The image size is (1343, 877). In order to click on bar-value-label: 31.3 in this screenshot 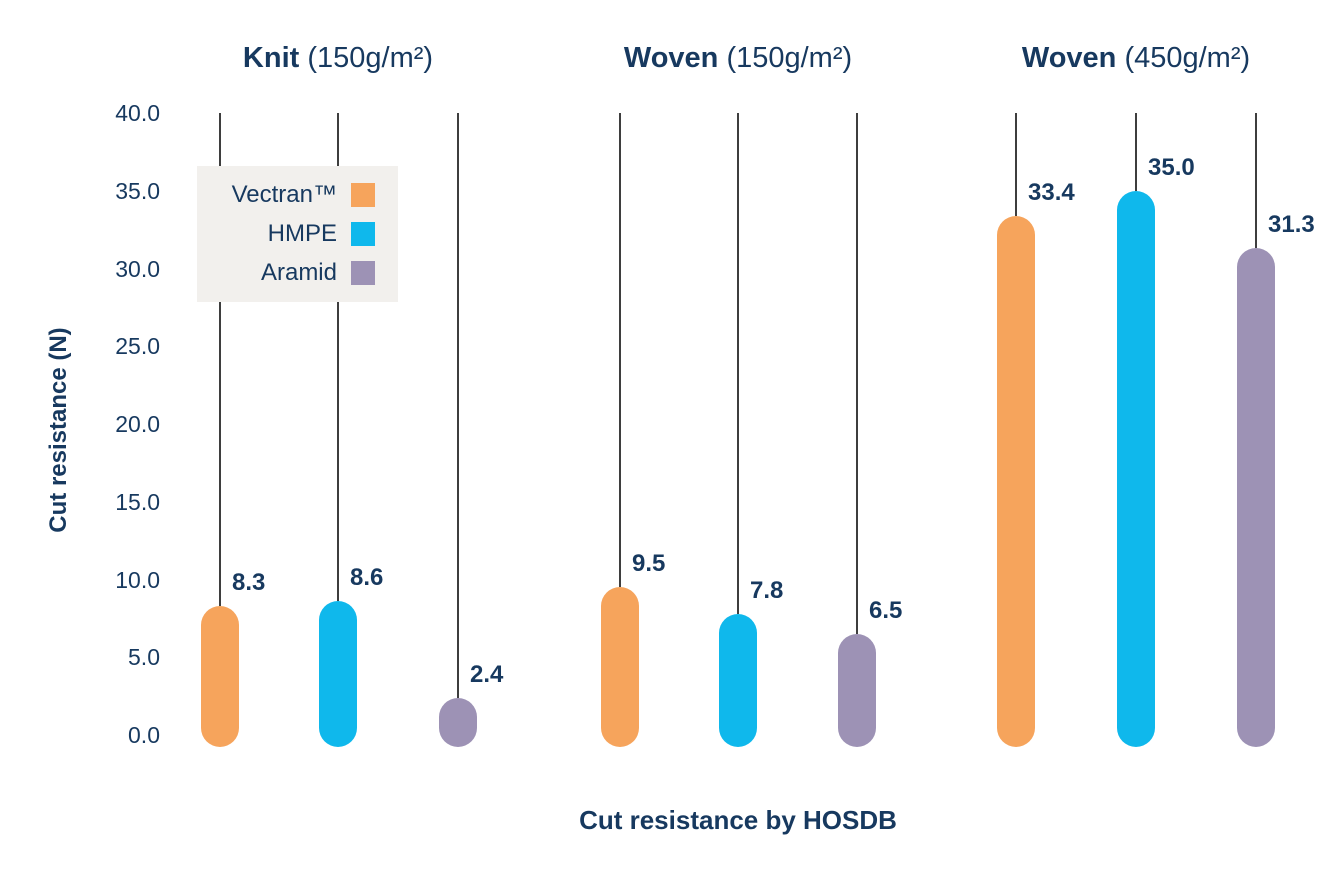, I will do `click(1291, 225)`.